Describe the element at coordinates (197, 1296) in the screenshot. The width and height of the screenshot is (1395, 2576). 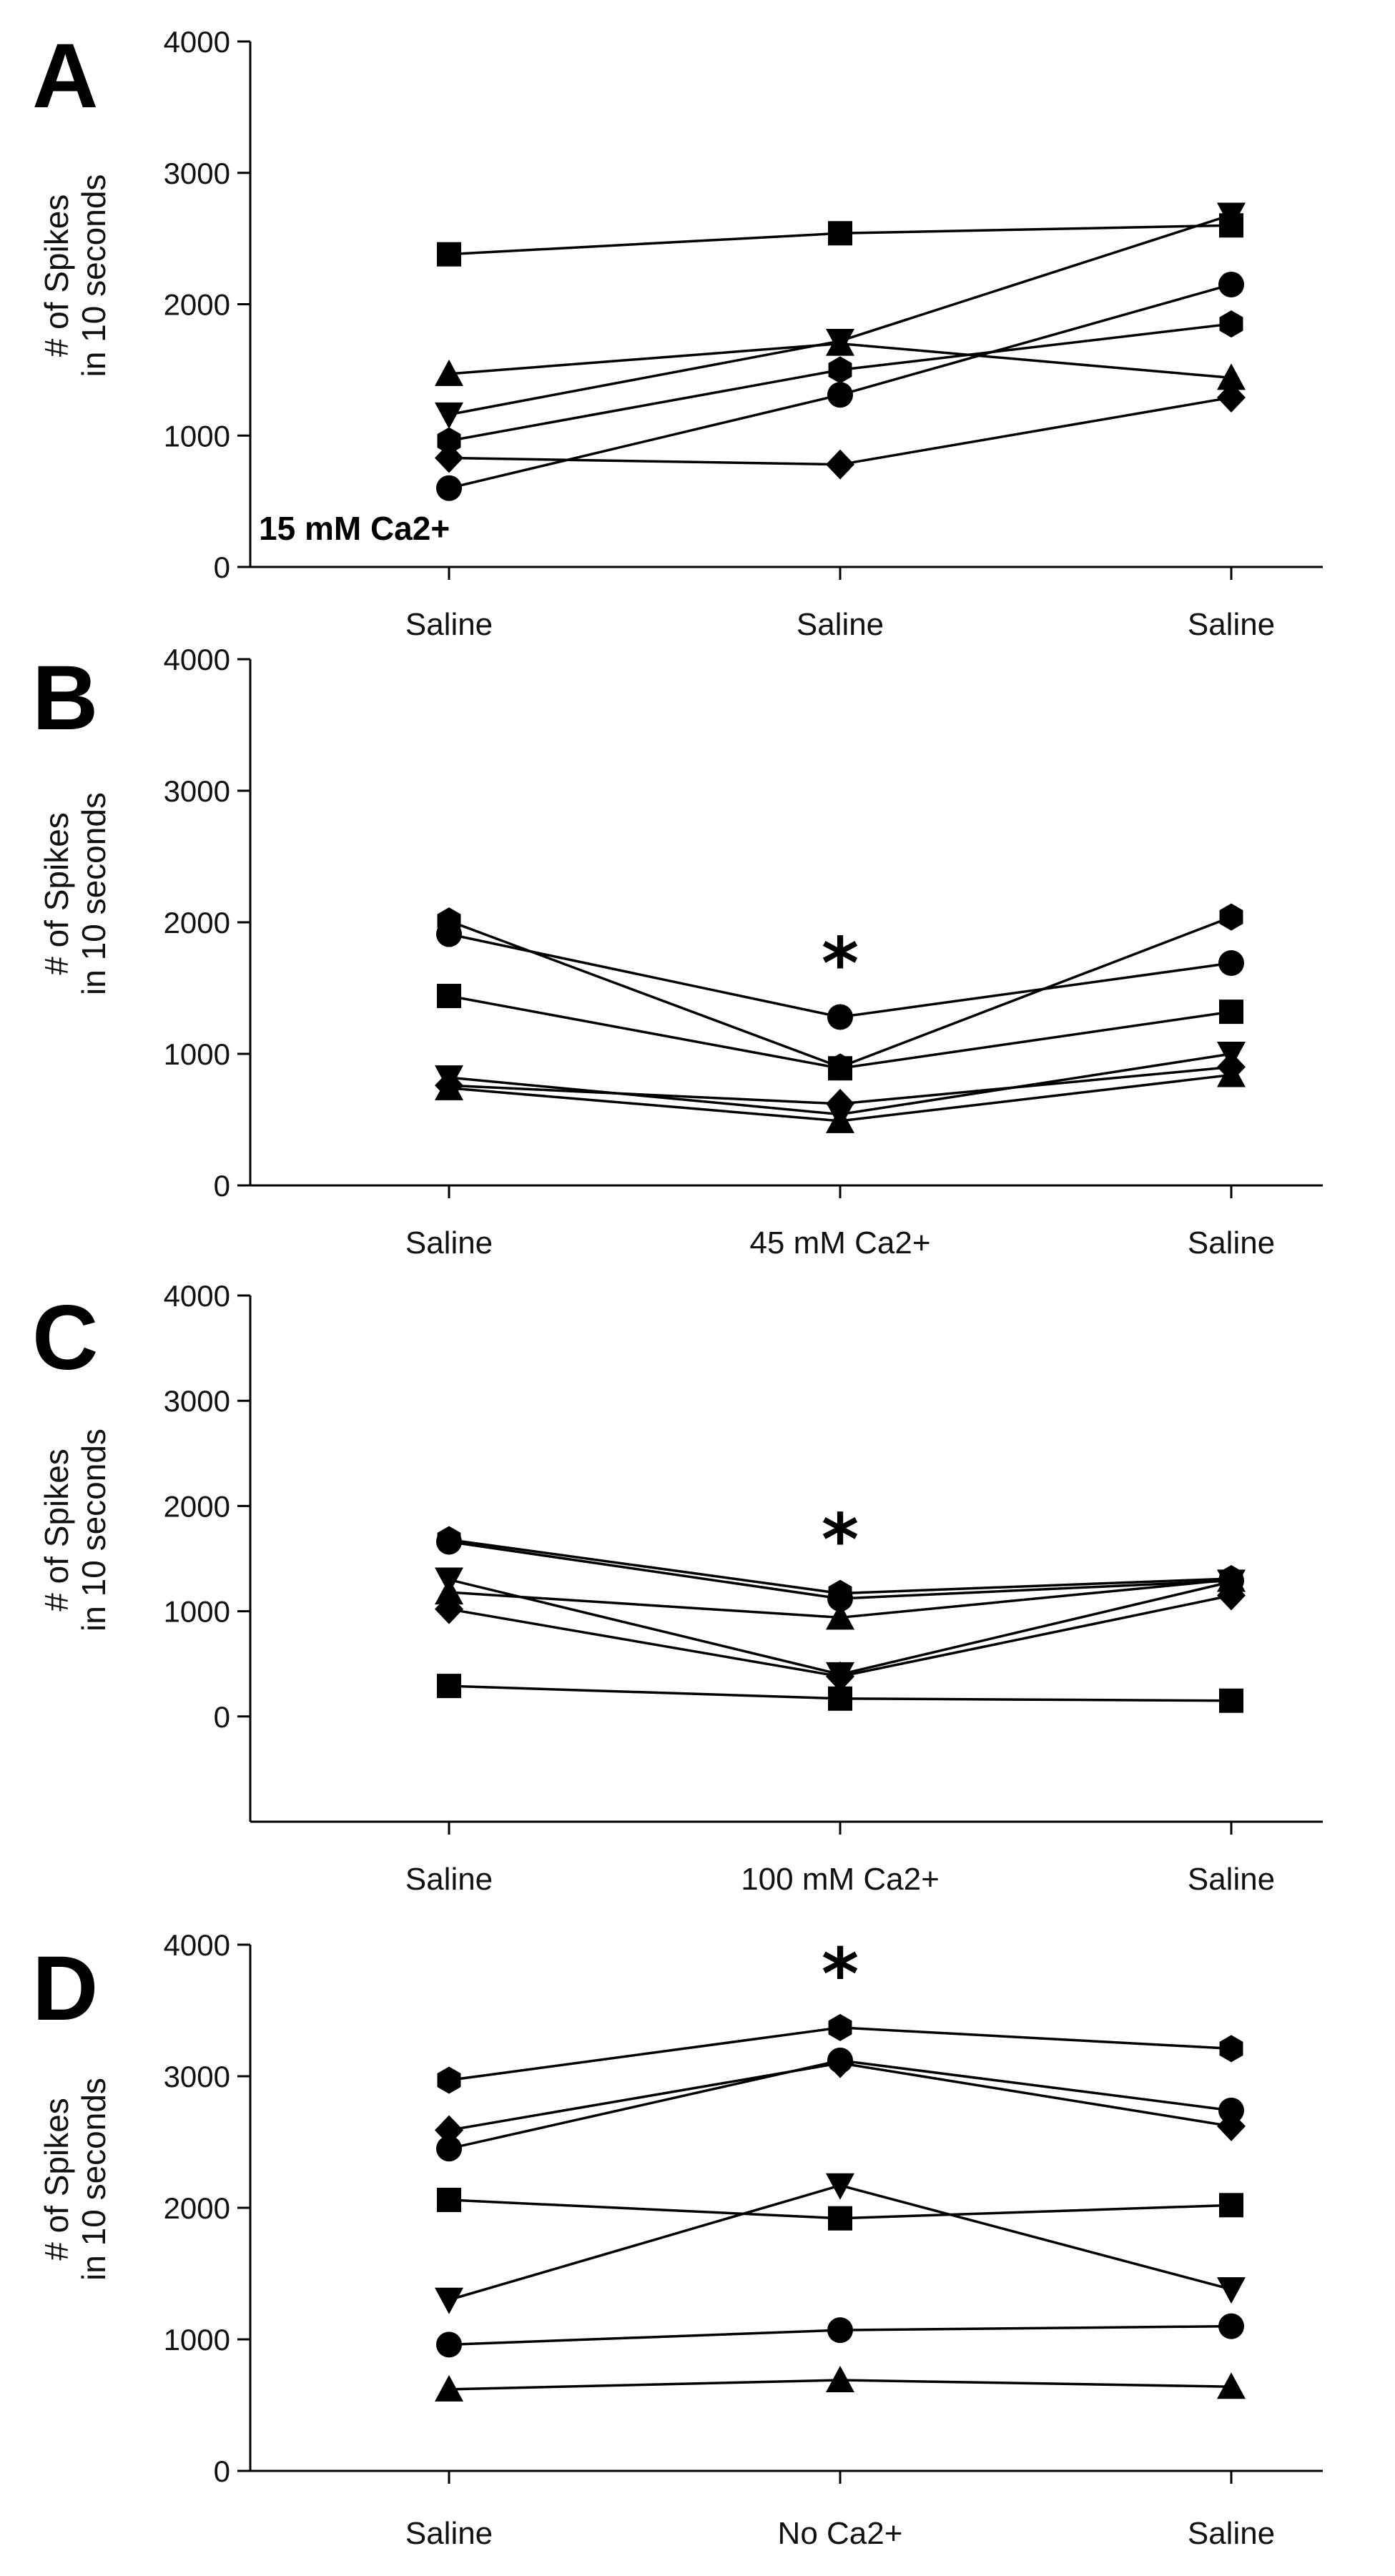
I see `panel-c-y-tick-label: 4000` at that location.